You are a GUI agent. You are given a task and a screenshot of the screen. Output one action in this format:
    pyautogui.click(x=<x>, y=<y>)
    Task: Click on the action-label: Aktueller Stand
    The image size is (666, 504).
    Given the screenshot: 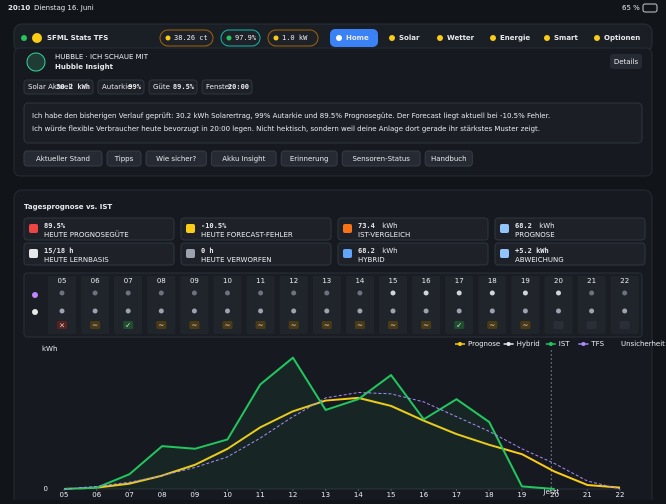 What is the action you would take?
    pyautogui.click(x=63, y=159)
    